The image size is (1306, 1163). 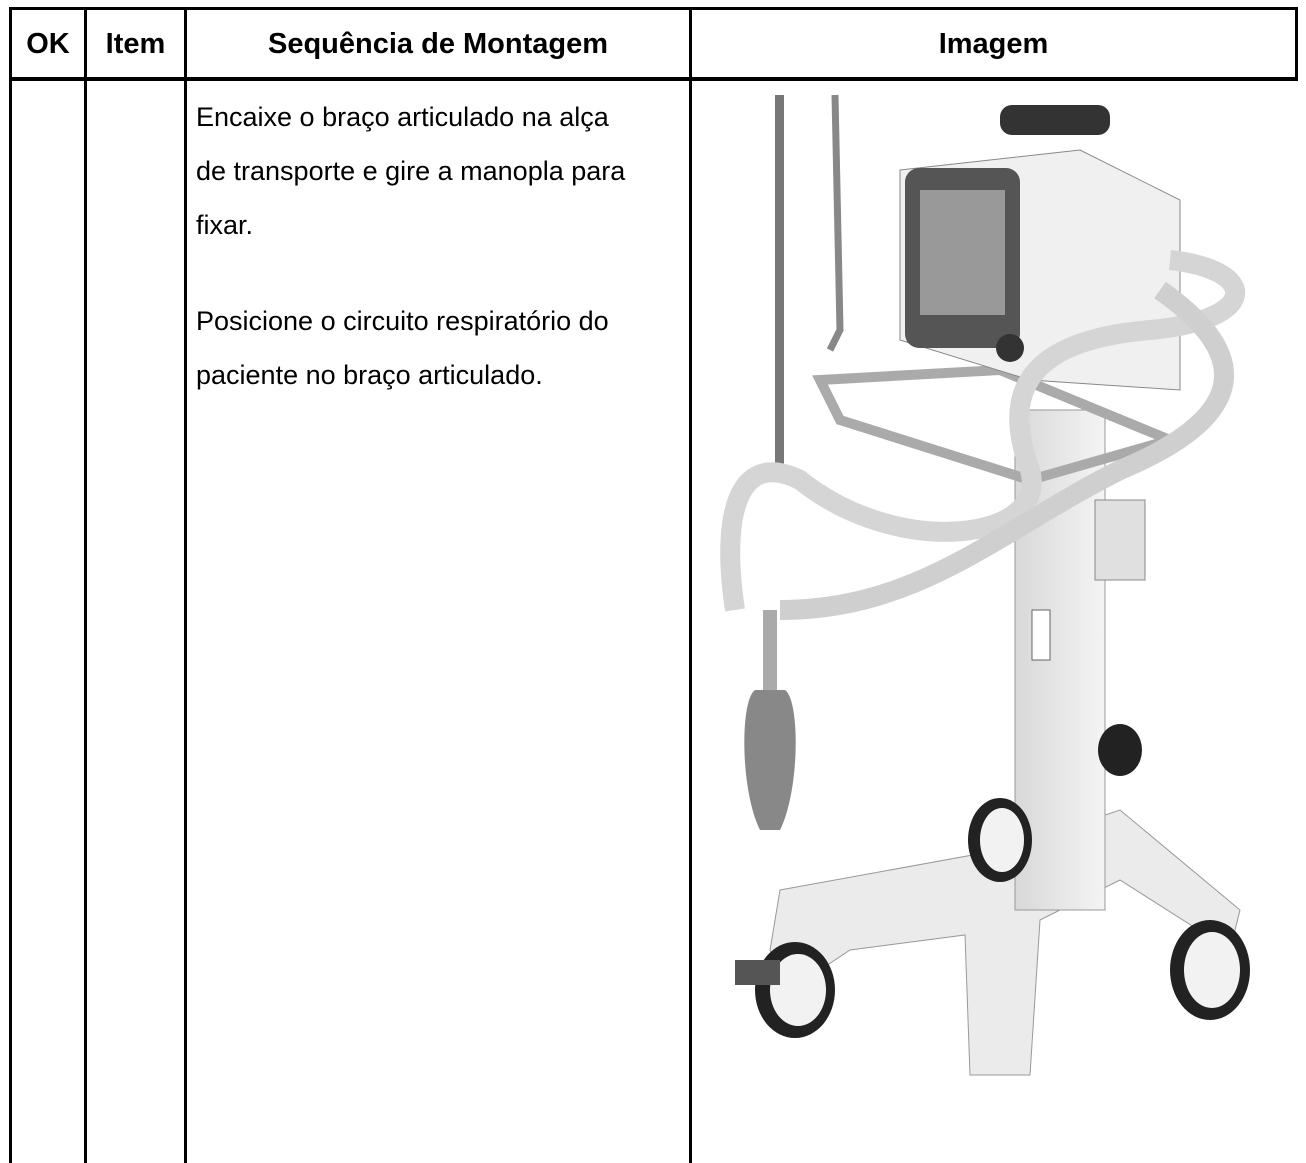 What do you see at coordinates (770, 760) in the screenshot?
I see `breathing-bag` at bounding box center [770, 760].